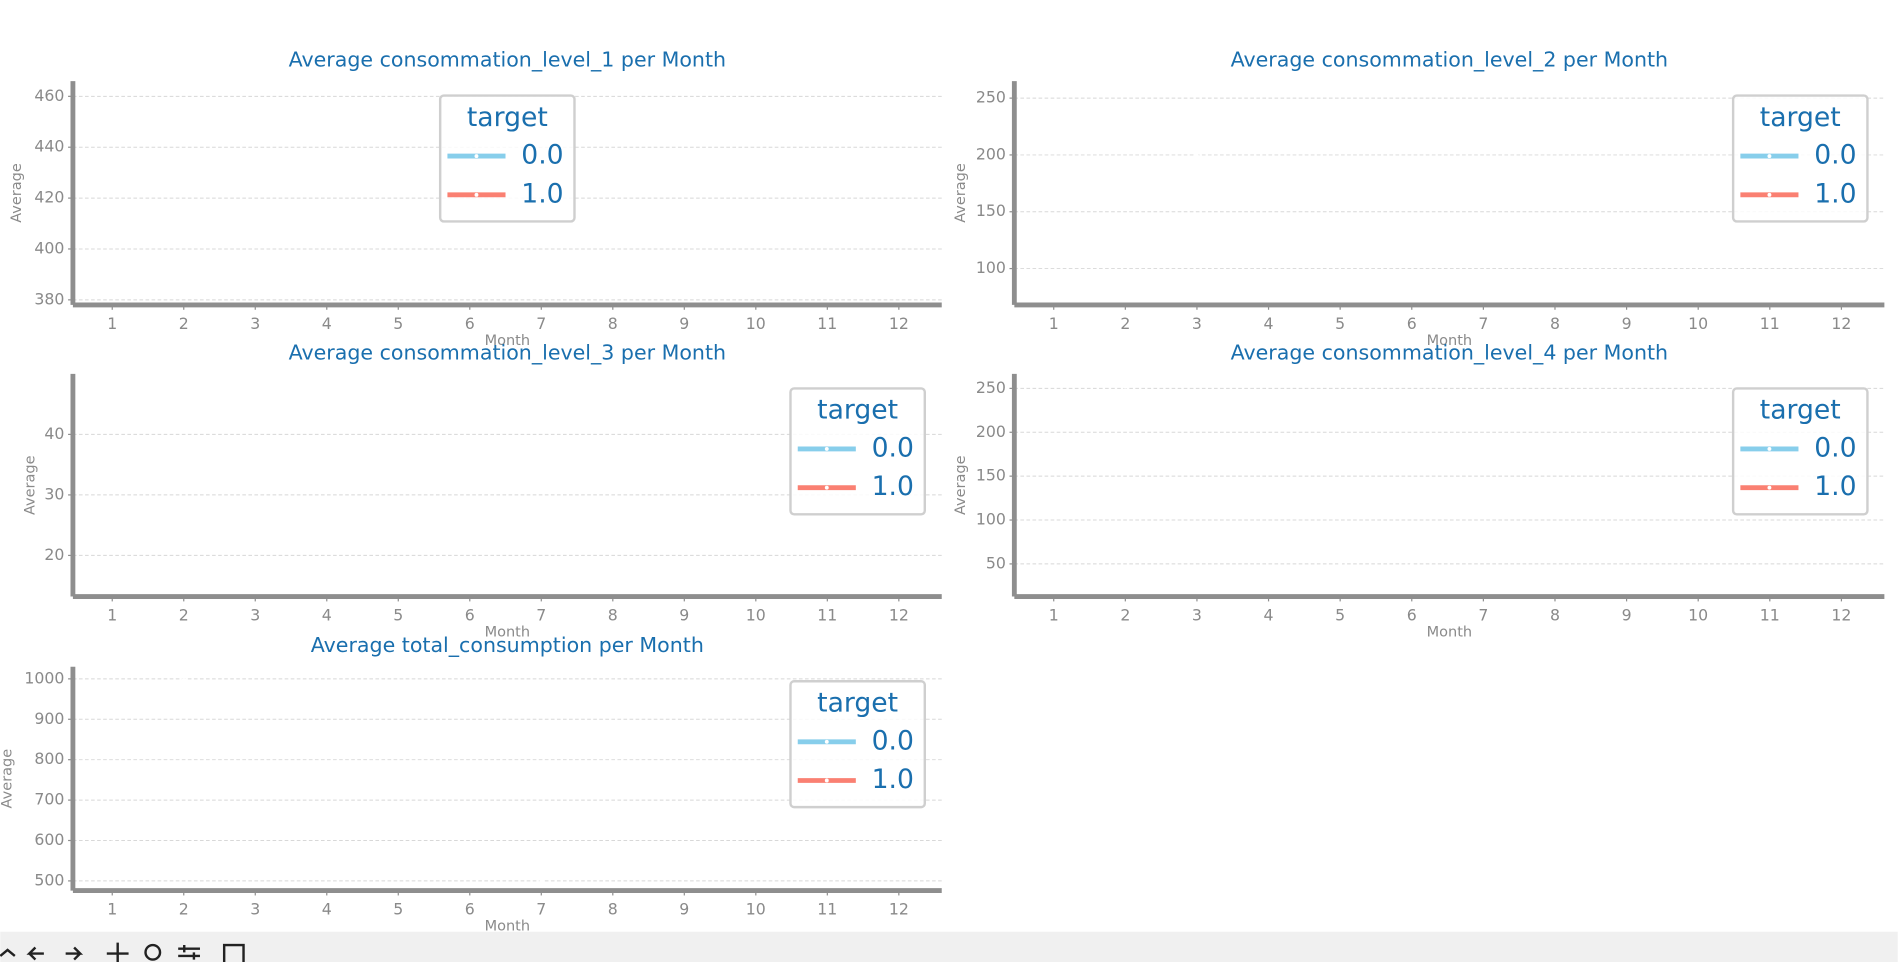  Describe the element at coordinates (991, 519) in the screenshot. I see `y-tick-label: 100` at that location.